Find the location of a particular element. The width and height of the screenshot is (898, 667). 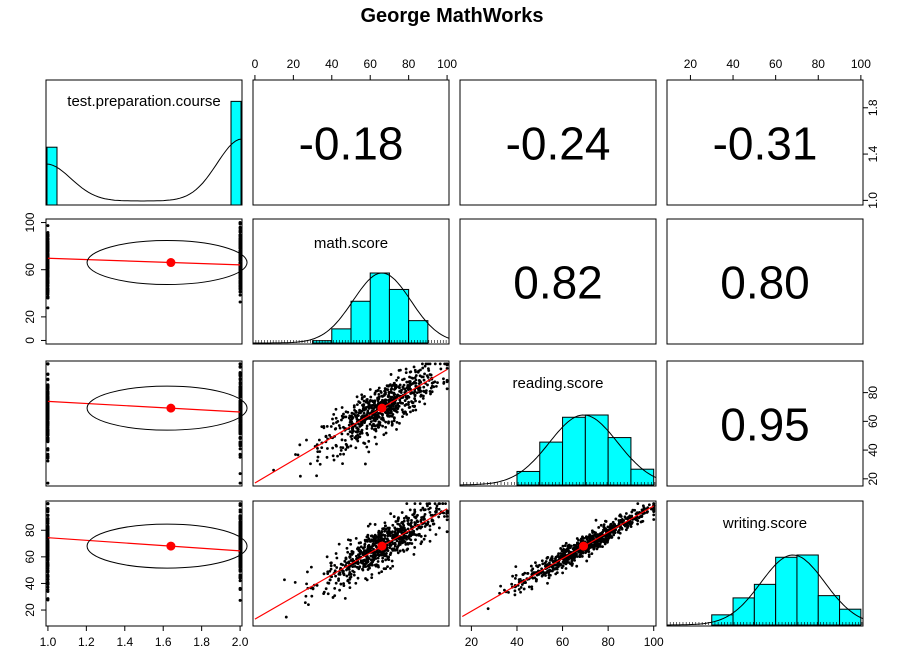

correlation-ellipse is located at coordinates (167, 546).